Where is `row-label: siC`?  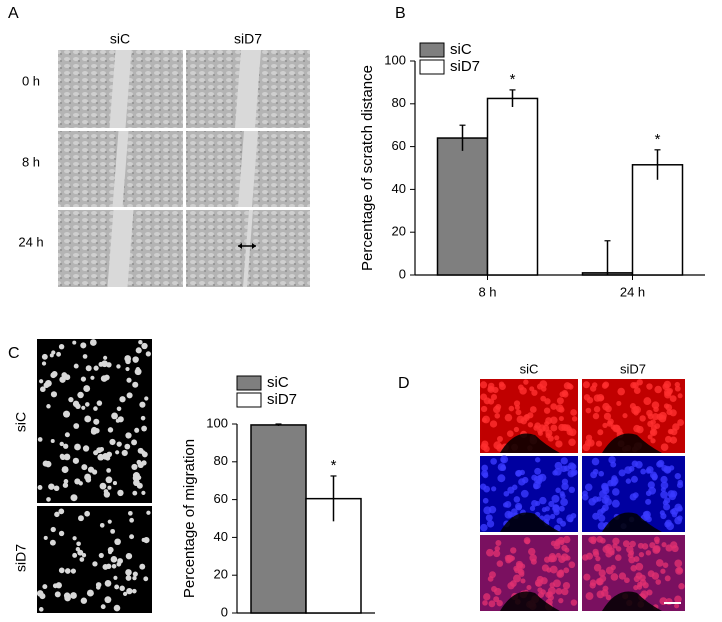
row-label: siC is located at coordinates (21, 422).